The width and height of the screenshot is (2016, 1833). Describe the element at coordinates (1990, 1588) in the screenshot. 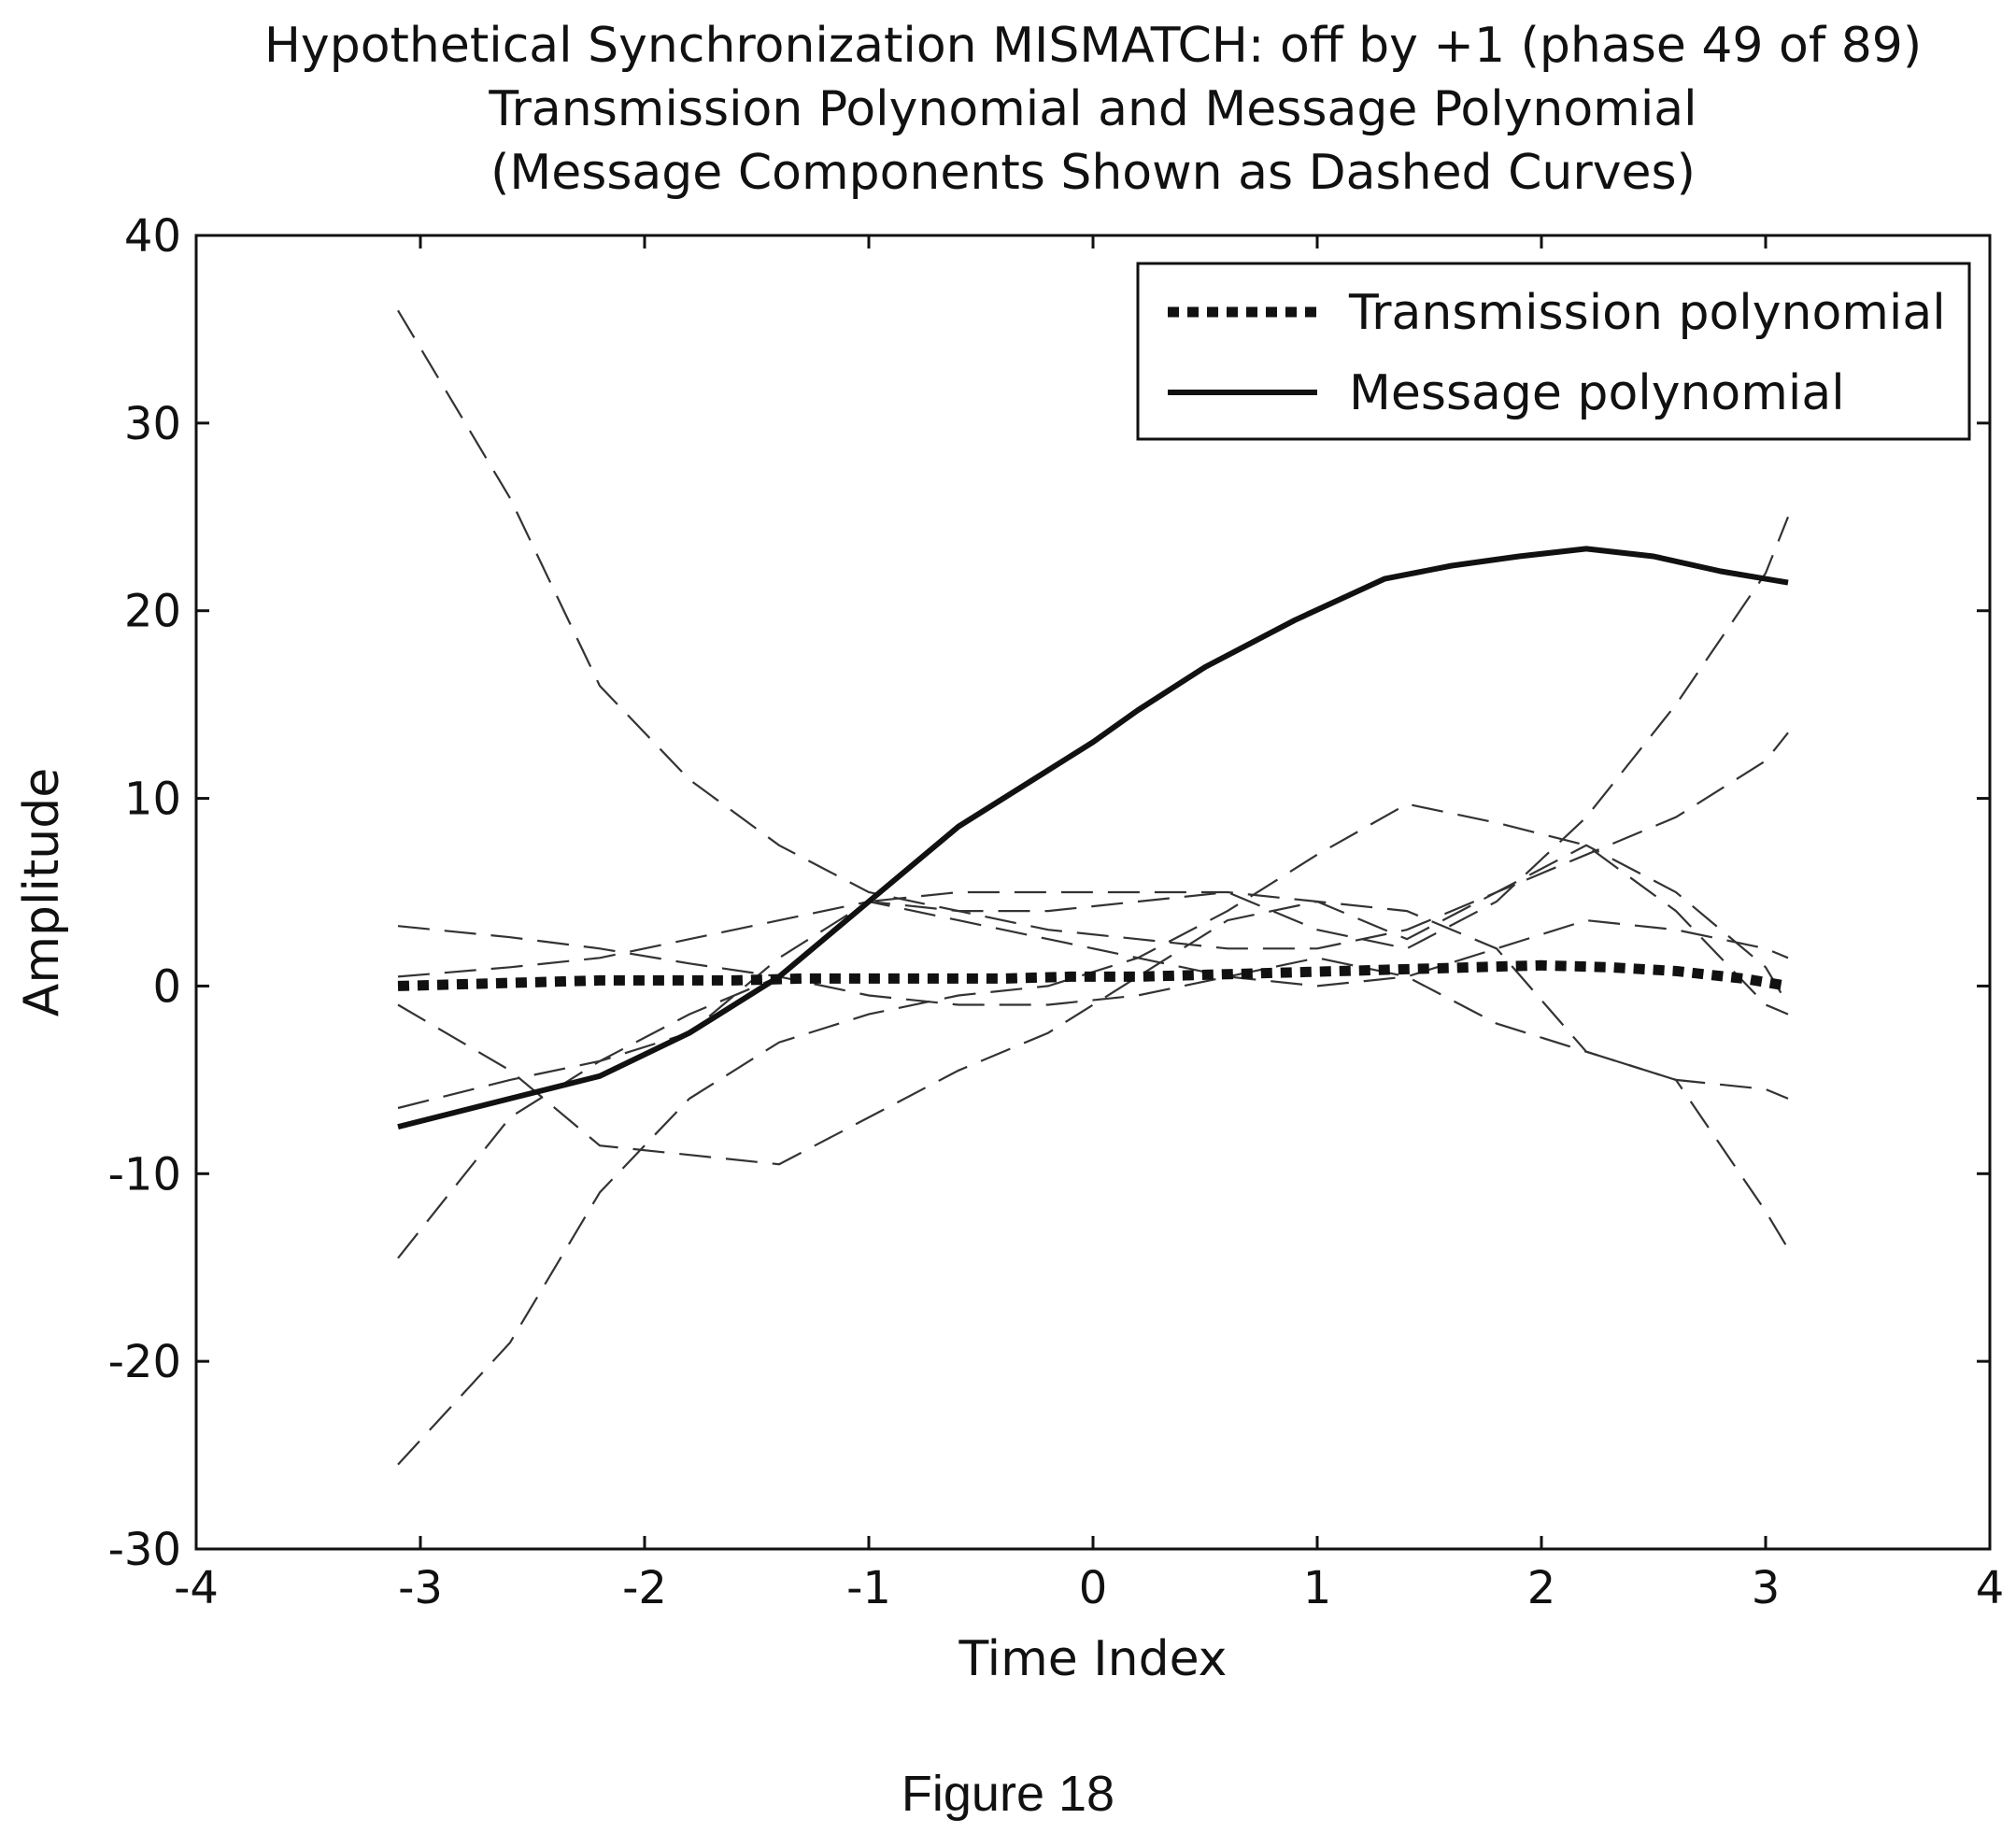

I see `x-tick-label: 4` at that location.